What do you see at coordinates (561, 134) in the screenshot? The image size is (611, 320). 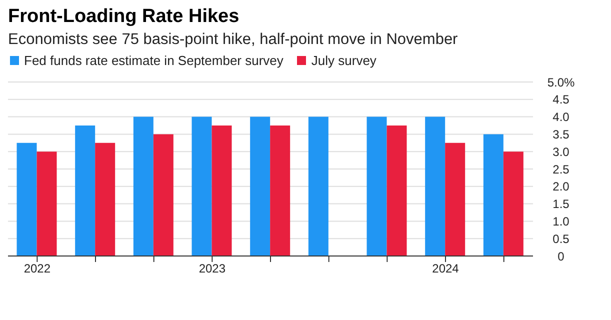 I see `y-tick-label: 3.5` at bounding box center [561, 134].